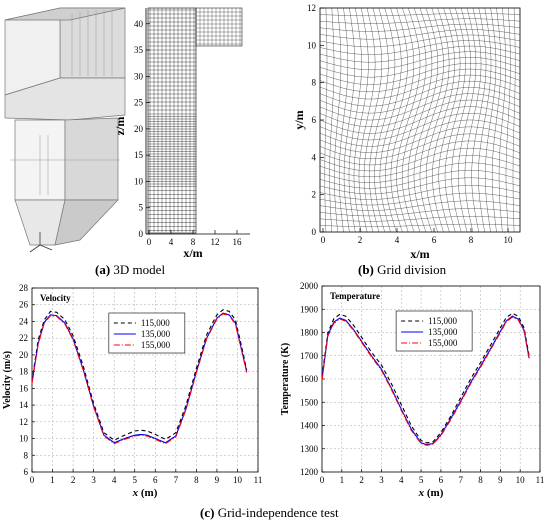 This screenshot has width=550, height=523. What do you see at coordinates (23, 422) in the screenshot?
I see `y-tick-label: 12` at bounding box center [23, 422].